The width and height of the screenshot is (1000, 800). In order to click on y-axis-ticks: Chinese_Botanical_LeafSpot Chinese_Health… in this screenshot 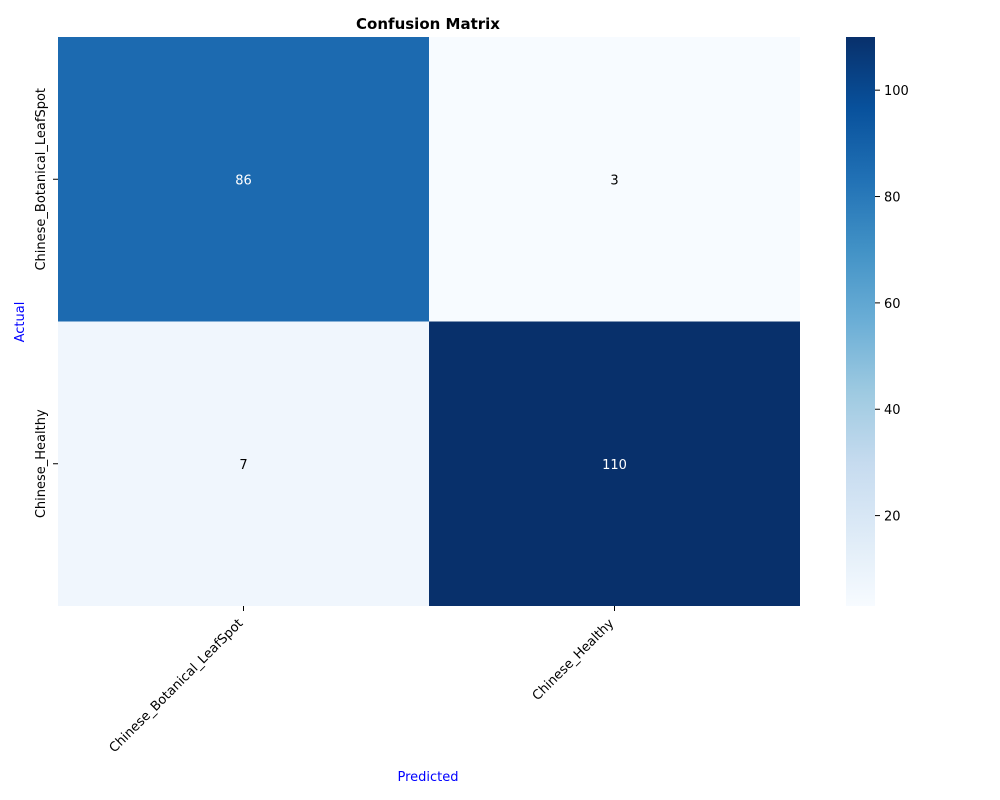, I will do `click(46, 303)`.